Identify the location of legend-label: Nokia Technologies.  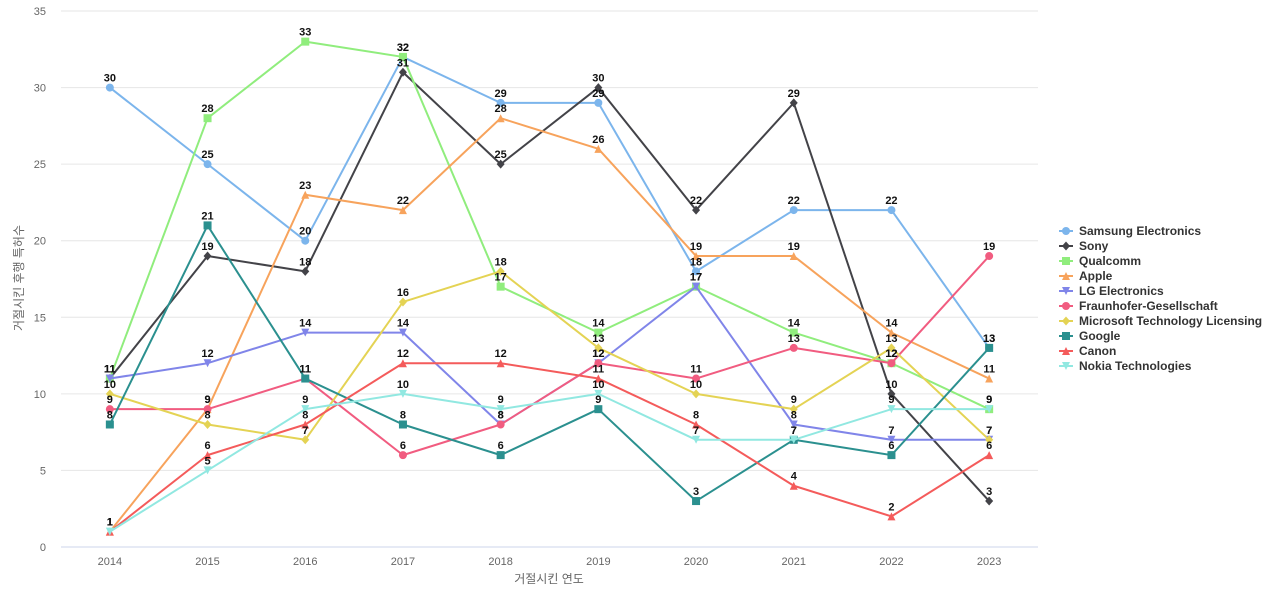
(1135, 366).